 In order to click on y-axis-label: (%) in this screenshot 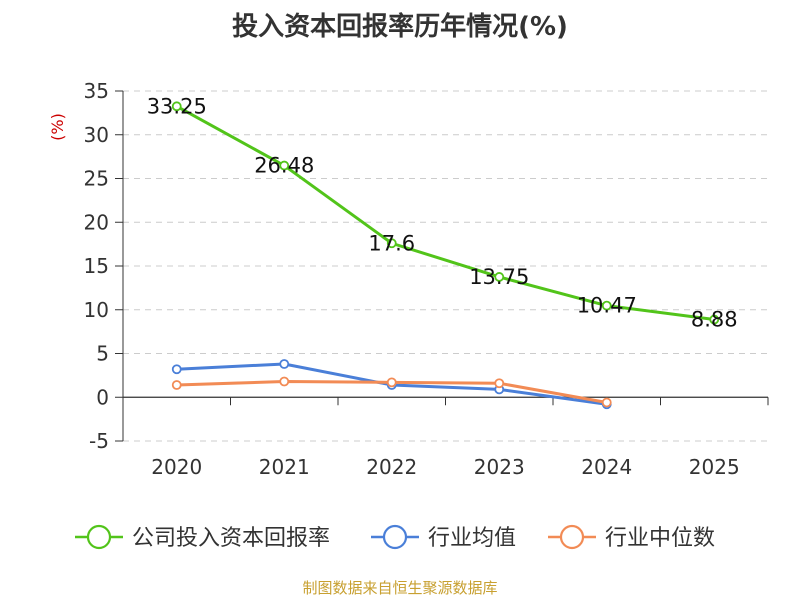, I will do `click(57, 127)`.